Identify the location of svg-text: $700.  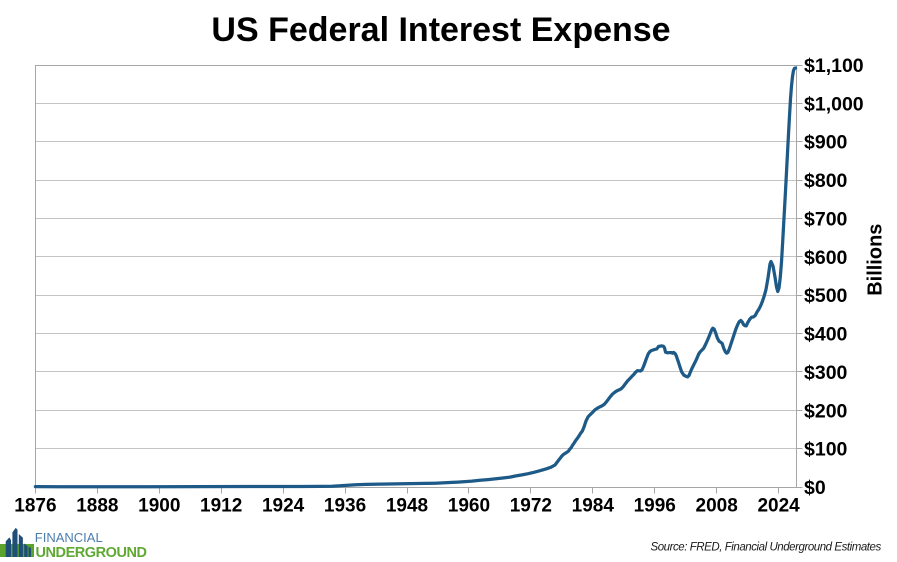
(826, 219).